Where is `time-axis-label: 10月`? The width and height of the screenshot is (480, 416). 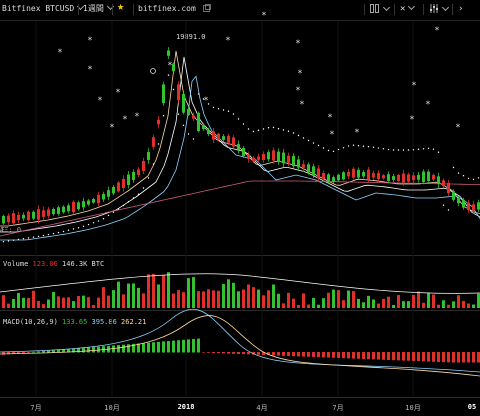 time-axis-label: 10月 is located at coordinates (112, 408).